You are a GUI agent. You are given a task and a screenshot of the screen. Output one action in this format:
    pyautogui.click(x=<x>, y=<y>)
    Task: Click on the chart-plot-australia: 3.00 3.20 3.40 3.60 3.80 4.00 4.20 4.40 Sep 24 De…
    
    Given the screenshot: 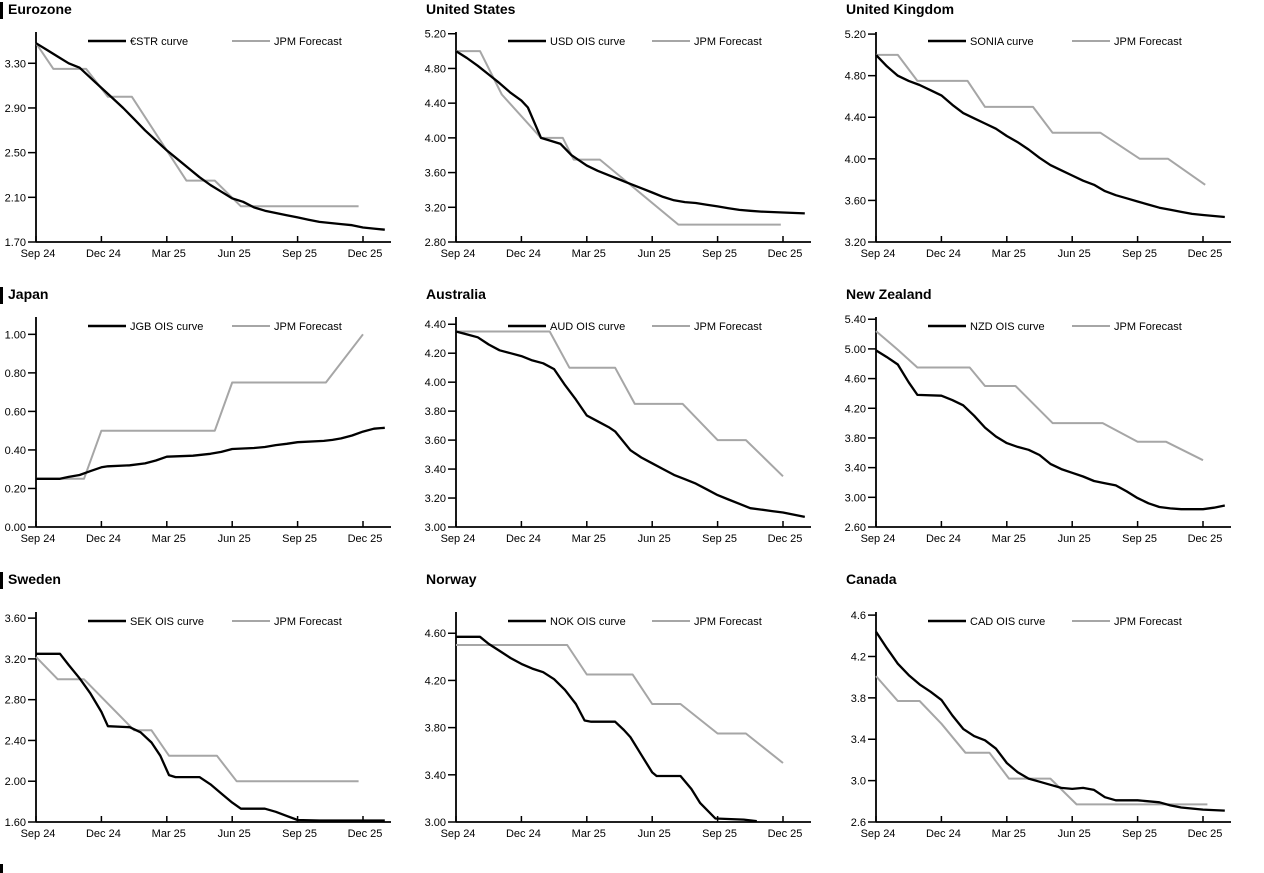 What is the action you would take?
    pyautogui.click(x=618, y=431)
    